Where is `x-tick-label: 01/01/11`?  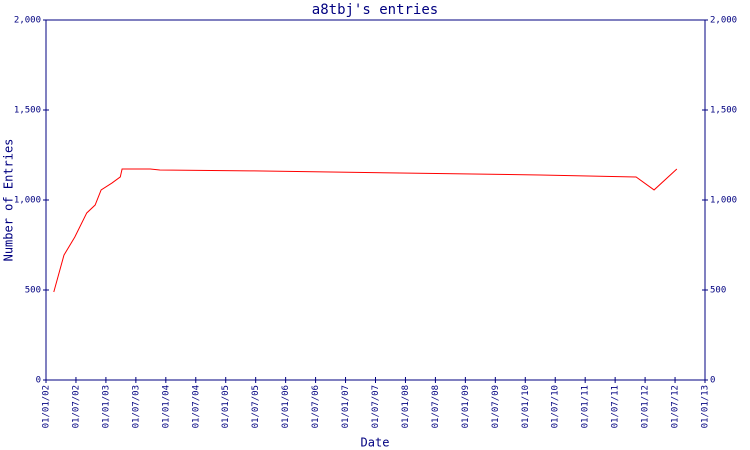
x-tick-label: 01/01/11 is located at coordinates (586, 406).